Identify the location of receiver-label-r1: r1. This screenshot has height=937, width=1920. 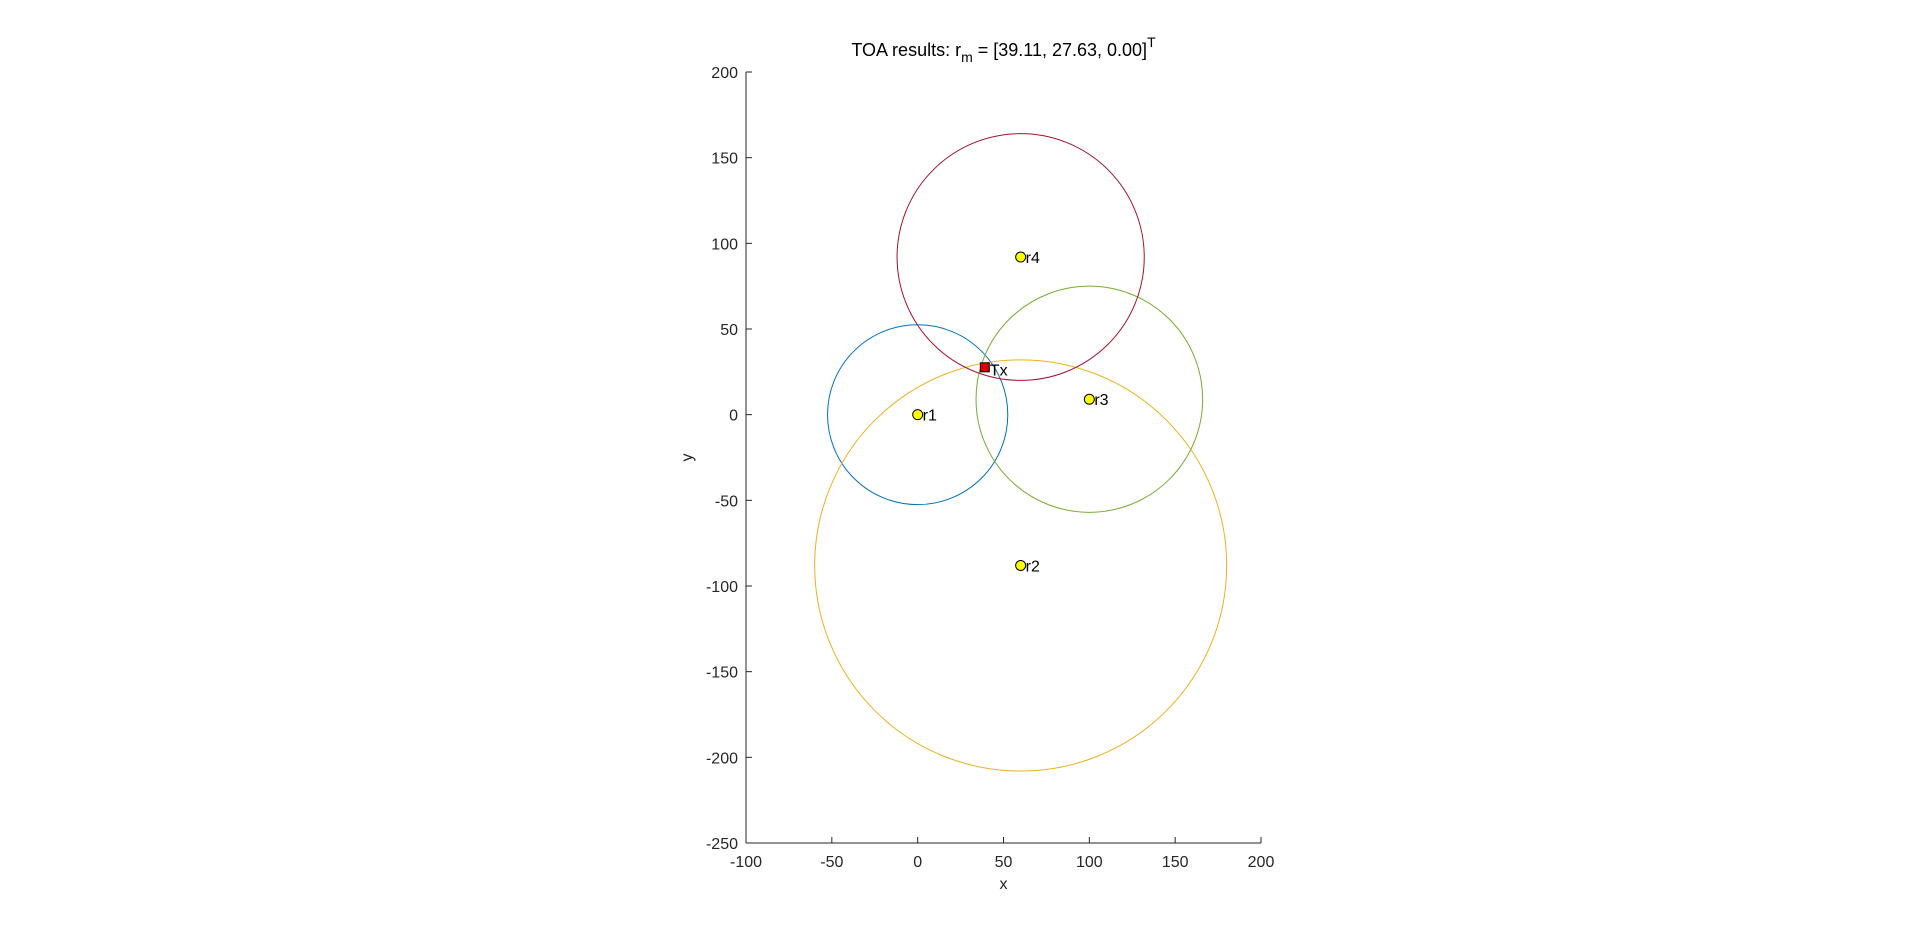
(930, 416).